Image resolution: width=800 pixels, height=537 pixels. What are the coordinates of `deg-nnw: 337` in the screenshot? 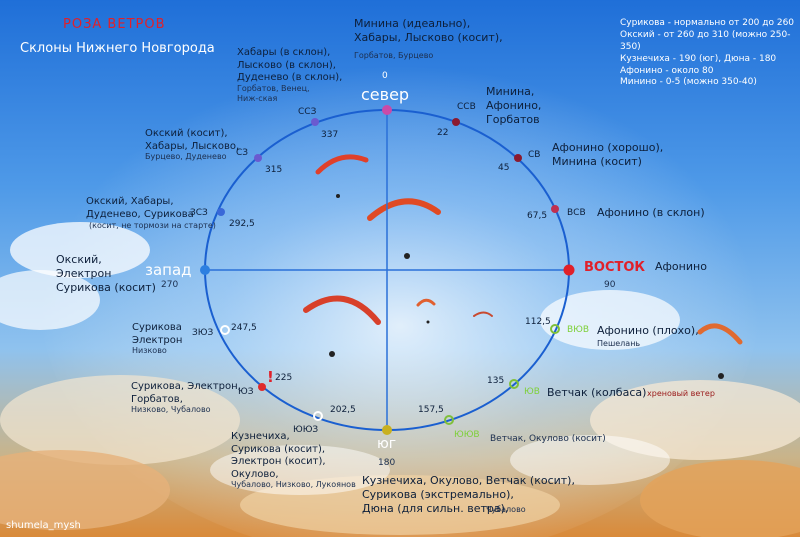 It's located at (329, 135).